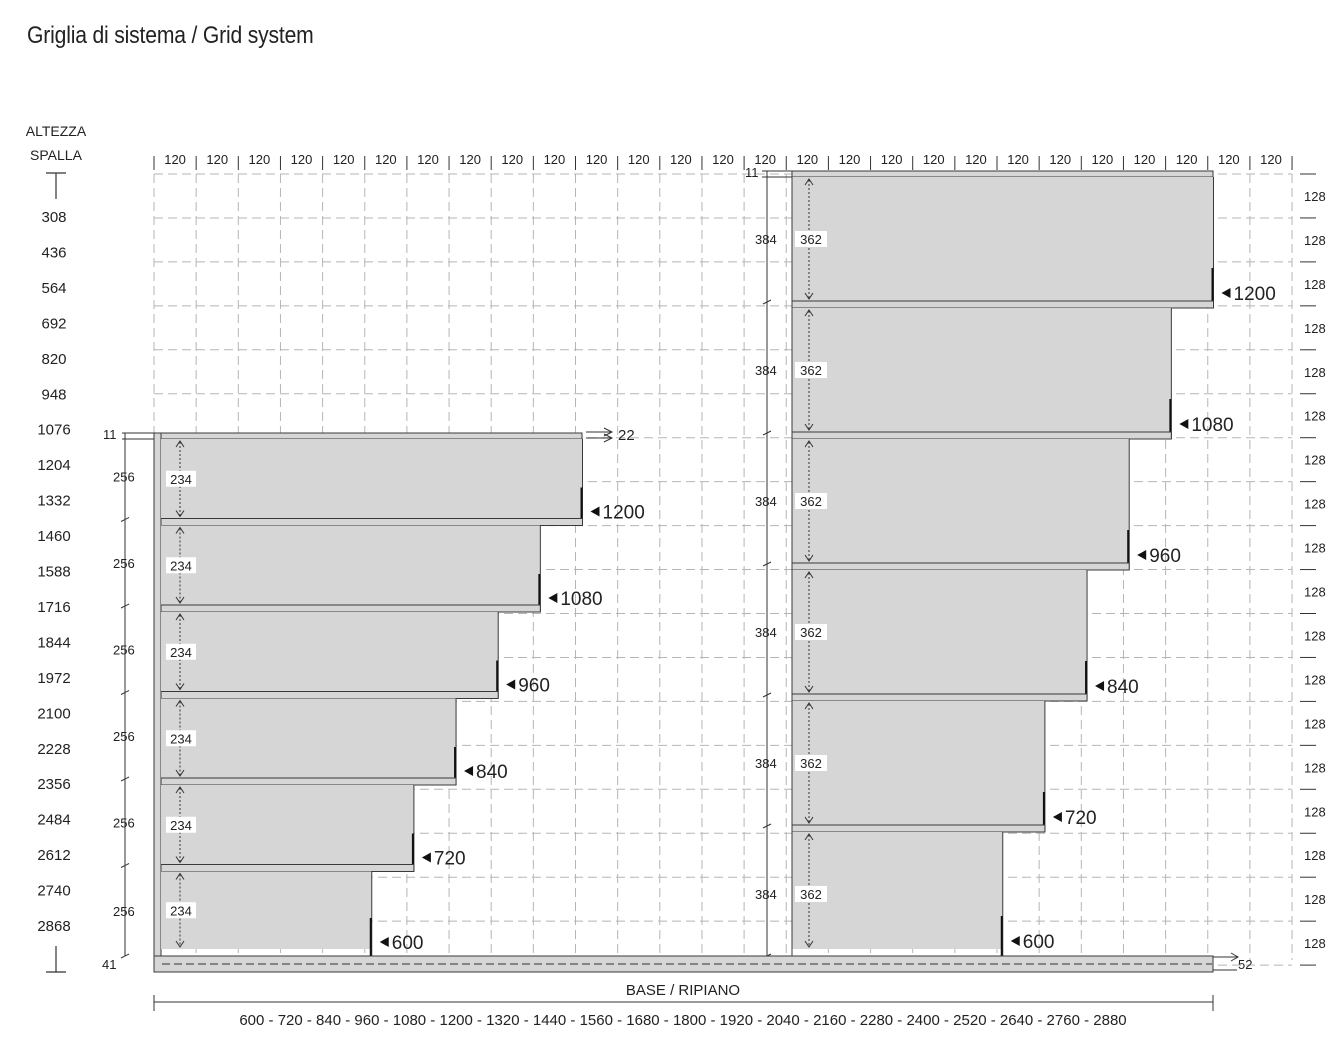  Describe the element at coordinates (53, 288) in the screenshot. I see `height-value: 564` at that location.